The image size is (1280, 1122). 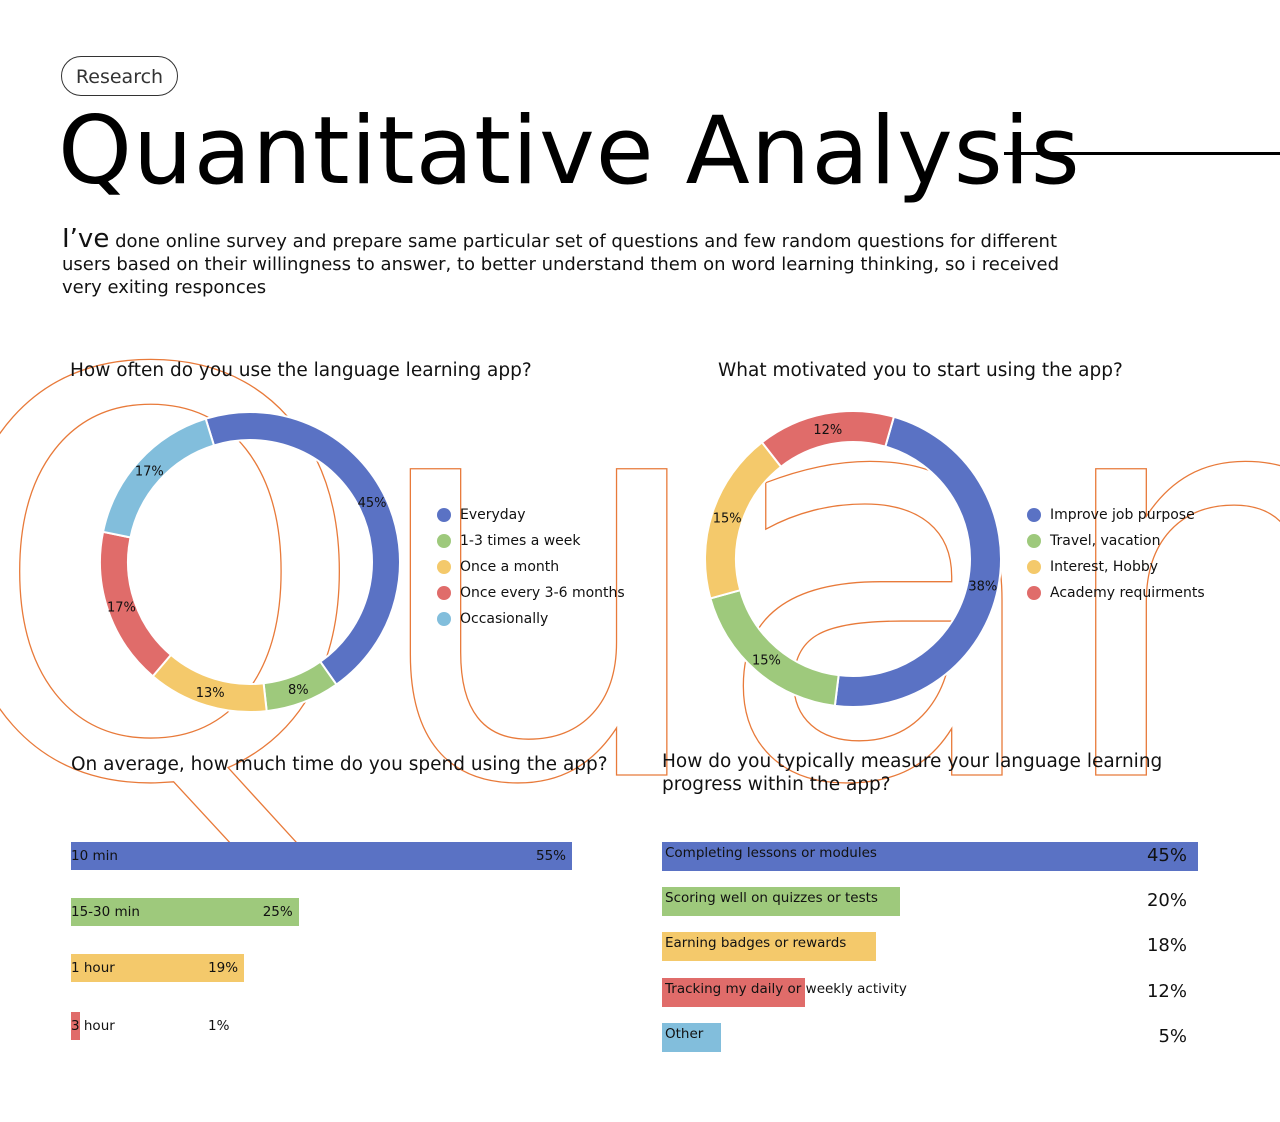 What do you see at coordinates (1127, 593) in the screenshot?
I see `legend-label: Academy requirments` at bounding box center [1127, 593].